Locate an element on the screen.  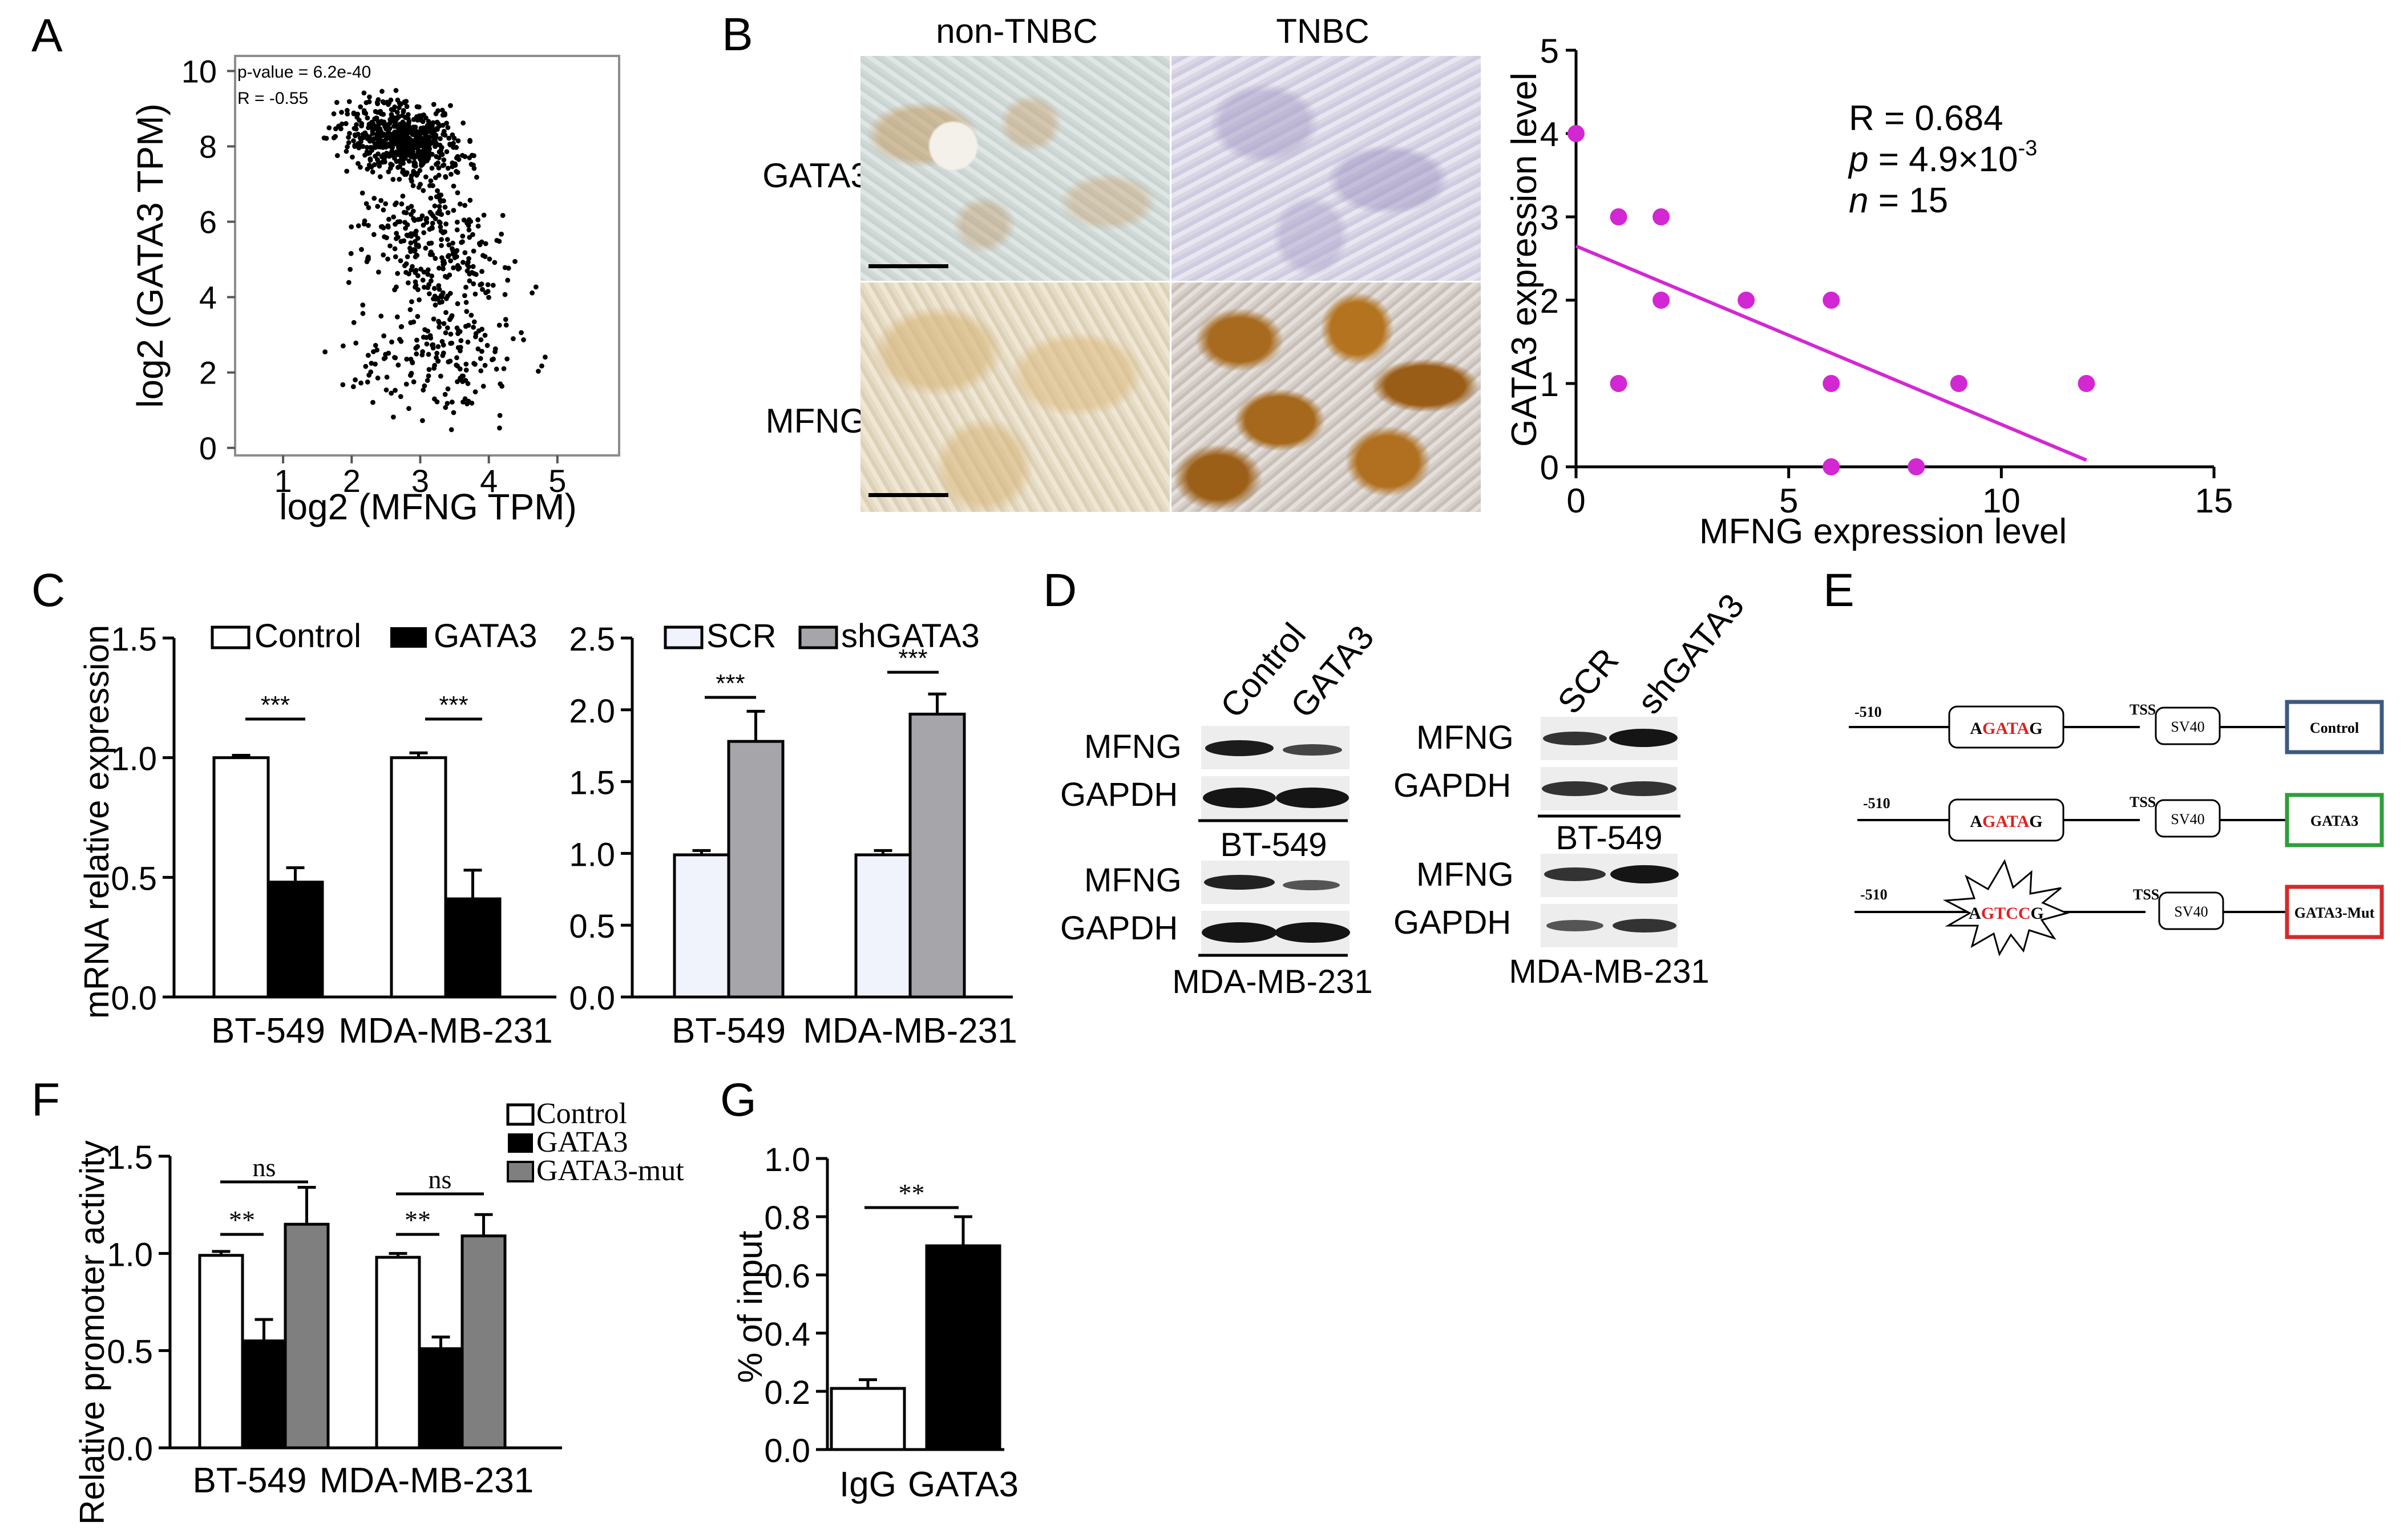
panel-f-ytick-label: 0.0 is located at coordinates (130, 1450).